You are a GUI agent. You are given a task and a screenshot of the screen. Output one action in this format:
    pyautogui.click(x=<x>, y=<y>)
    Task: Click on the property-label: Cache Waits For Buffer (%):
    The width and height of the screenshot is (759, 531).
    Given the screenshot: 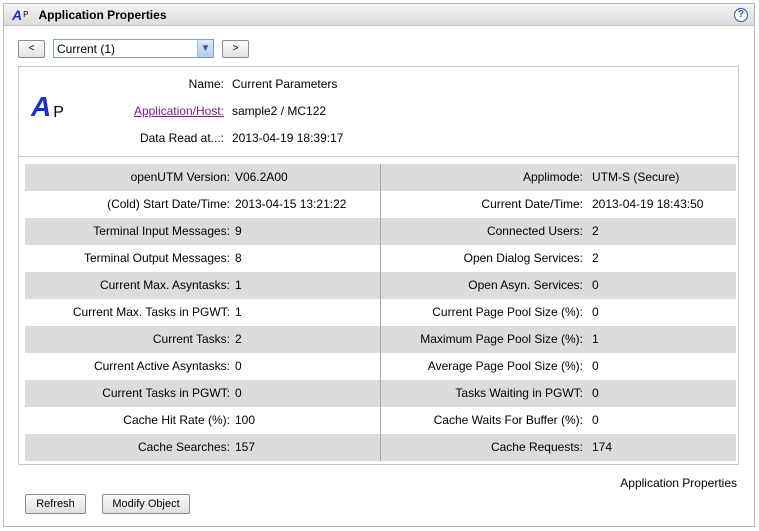 What is the action you would take?
    pyautogui.click(x=508, y=420)
    